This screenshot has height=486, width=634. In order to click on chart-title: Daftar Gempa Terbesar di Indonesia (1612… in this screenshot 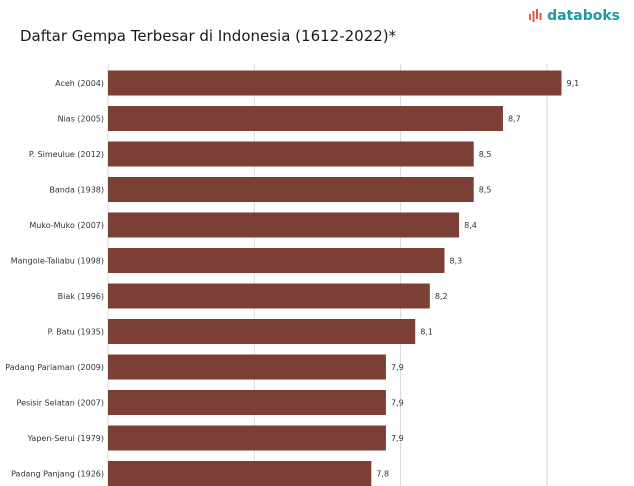, I will do `click(208, 36)`.